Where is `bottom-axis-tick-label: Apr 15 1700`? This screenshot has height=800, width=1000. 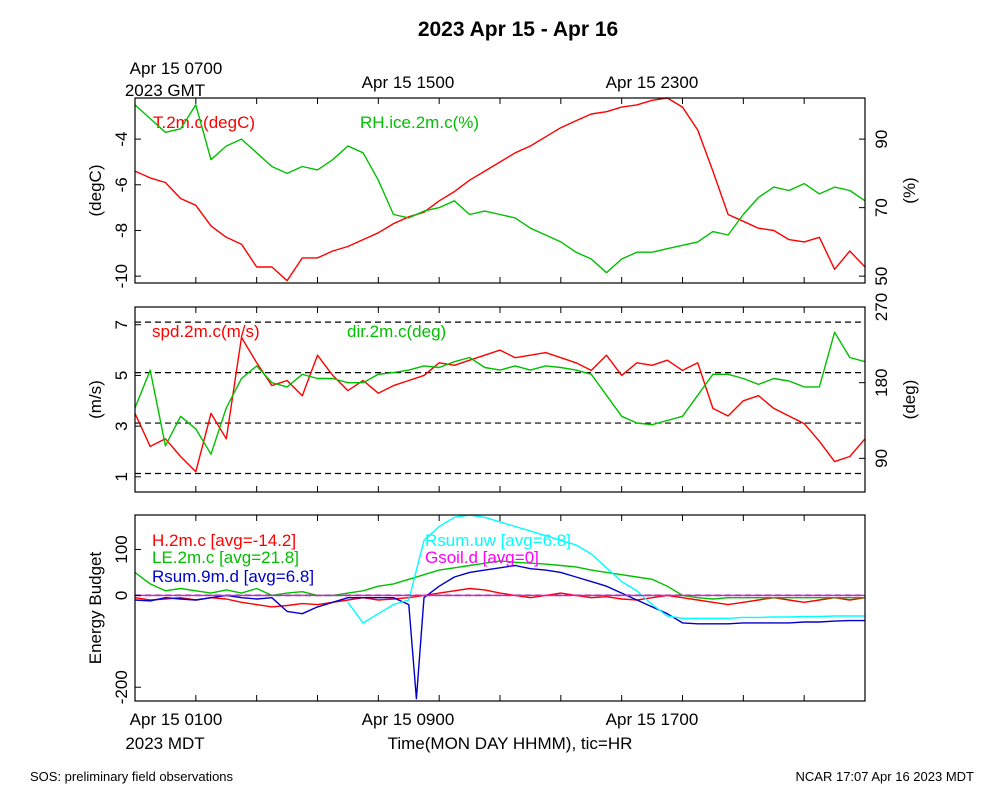 bottom-axis-tick-label: Apr 15 1700 is located at coordinates (652, 719).